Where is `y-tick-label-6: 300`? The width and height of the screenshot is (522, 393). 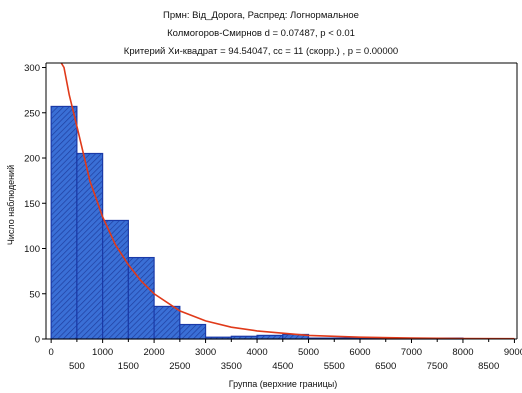
y-tick-label-6: 300 is located at coordinates (32, 68).